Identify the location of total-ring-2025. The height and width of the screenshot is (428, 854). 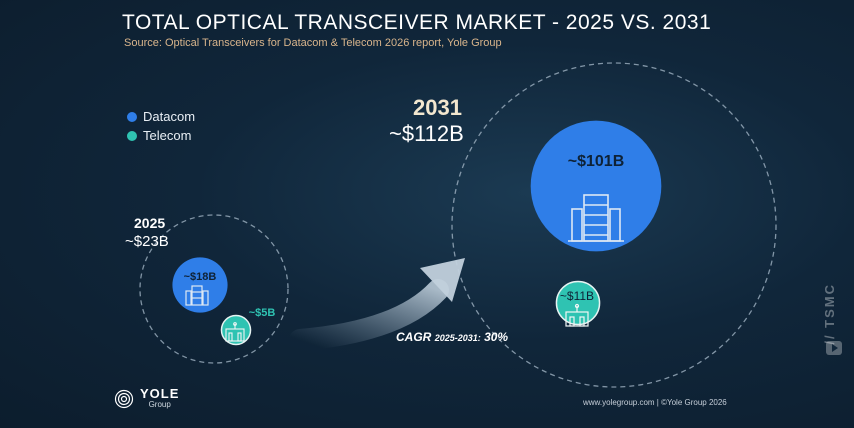
(214, 289).